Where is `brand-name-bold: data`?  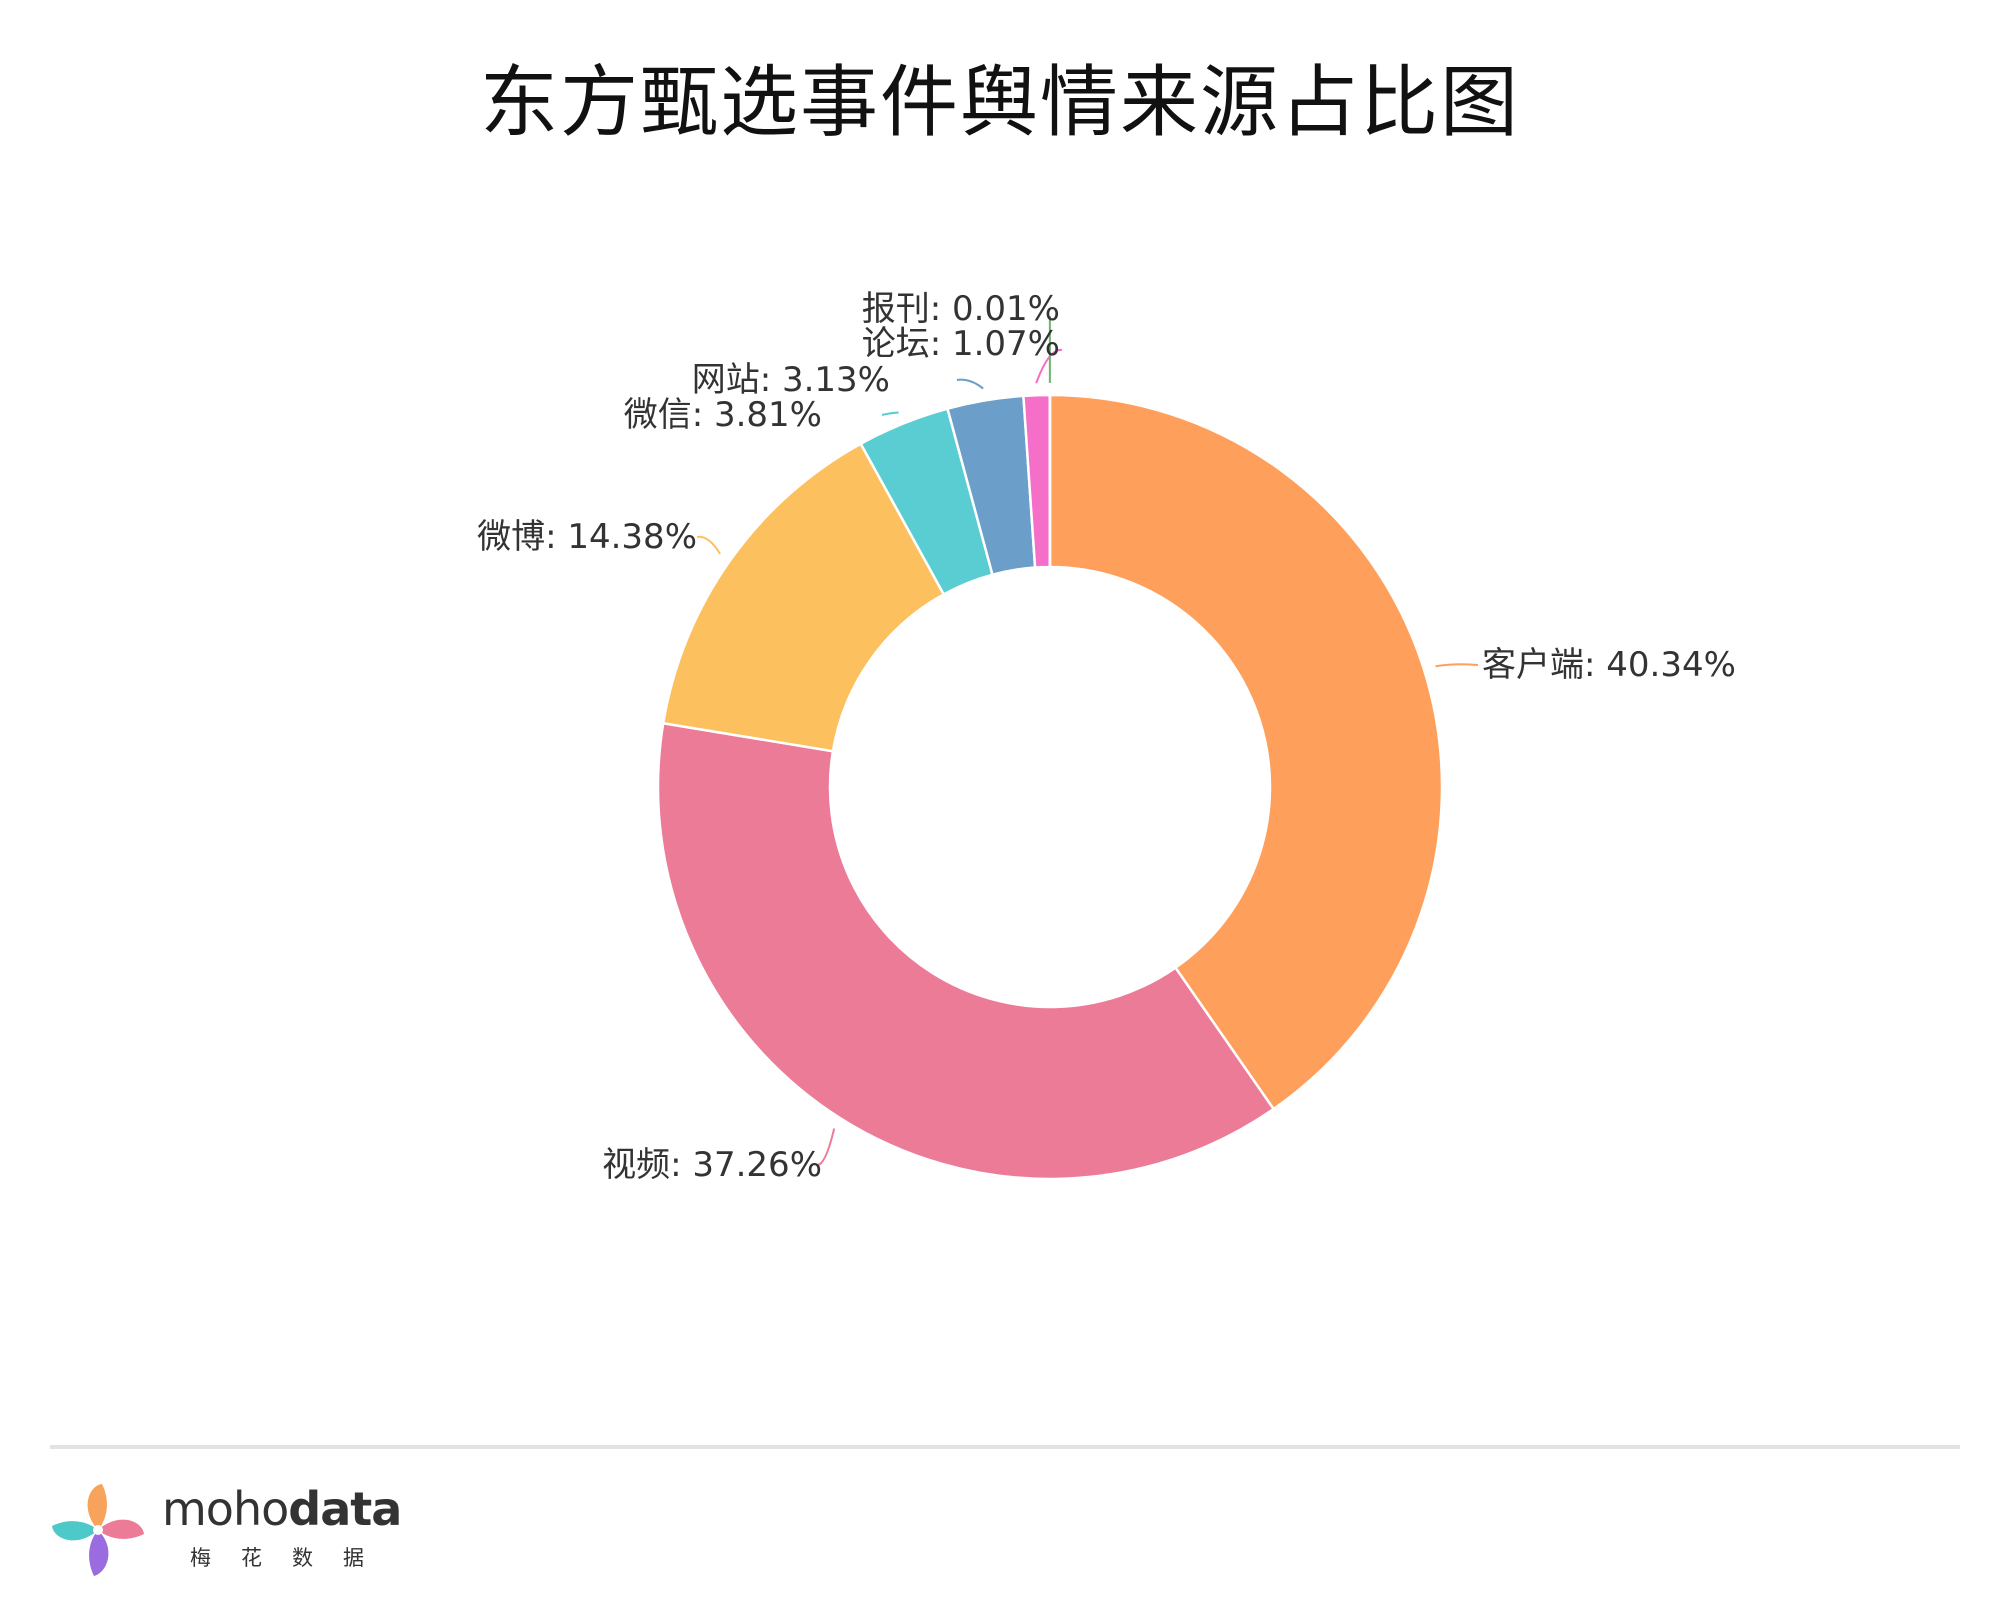 brand-name-bold: data is located at coordinates (345, 1509).